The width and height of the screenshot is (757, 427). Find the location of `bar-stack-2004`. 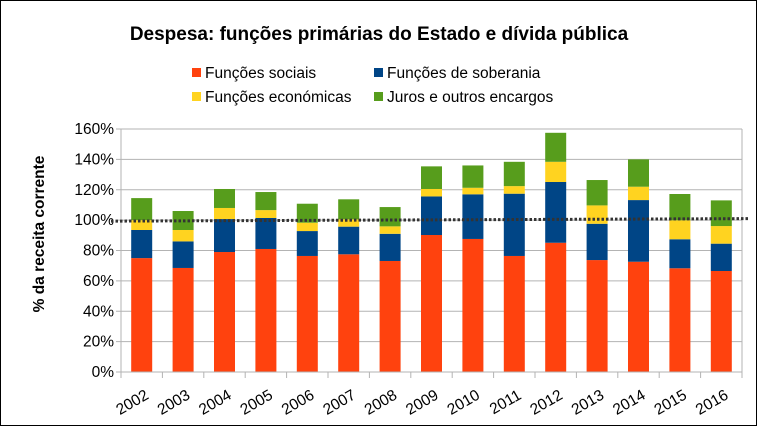

bar-stack-2004 is located at coordinates (224, 280).